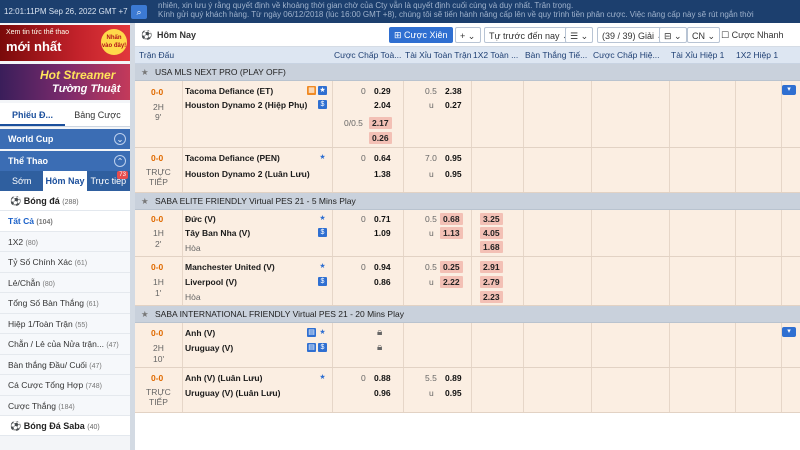  What do you see at coordinates (451, 282) in the screenshot?
I see `odd-value: 2.22` at bounding box center [451, 282].